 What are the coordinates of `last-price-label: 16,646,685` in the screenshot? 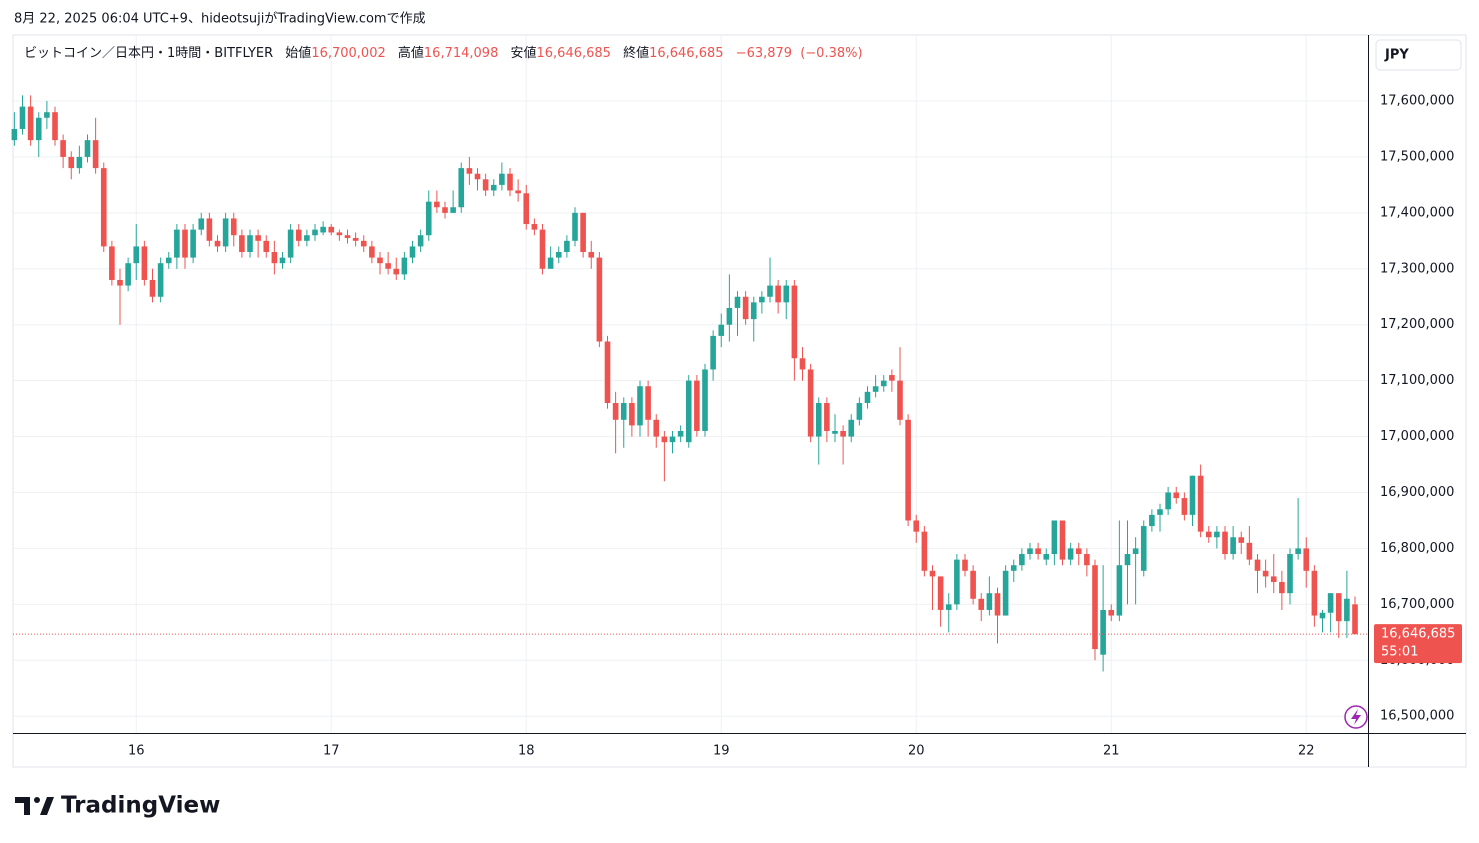 It's located at (1418, 634).